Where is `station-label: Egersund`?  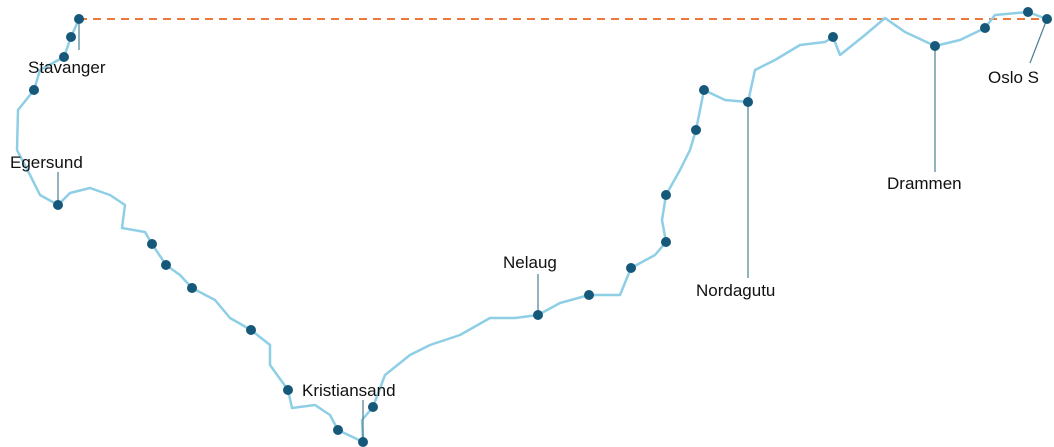 station-label: Egersund is located at coordinates (46, 162).